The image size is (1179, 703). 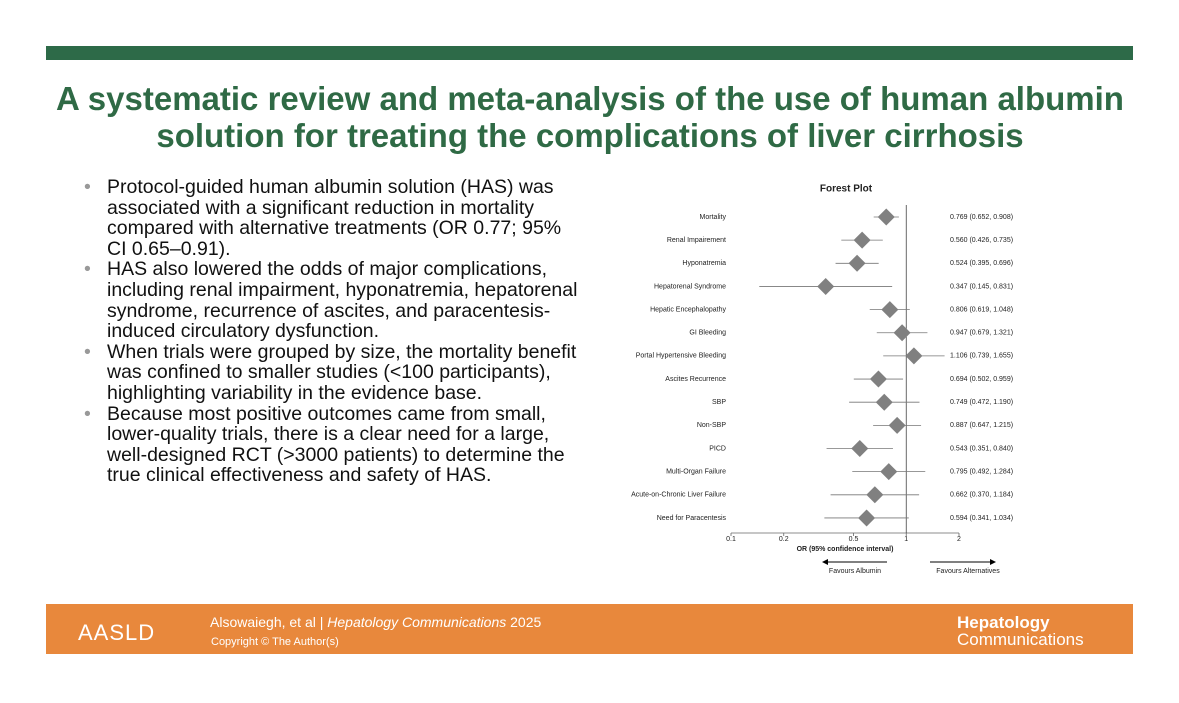 What do you see at coordinates (981, 518) in the screenshot?
I see `value-label: 0.594 (0.341, 1.034)` at bounding box center [981, 518].